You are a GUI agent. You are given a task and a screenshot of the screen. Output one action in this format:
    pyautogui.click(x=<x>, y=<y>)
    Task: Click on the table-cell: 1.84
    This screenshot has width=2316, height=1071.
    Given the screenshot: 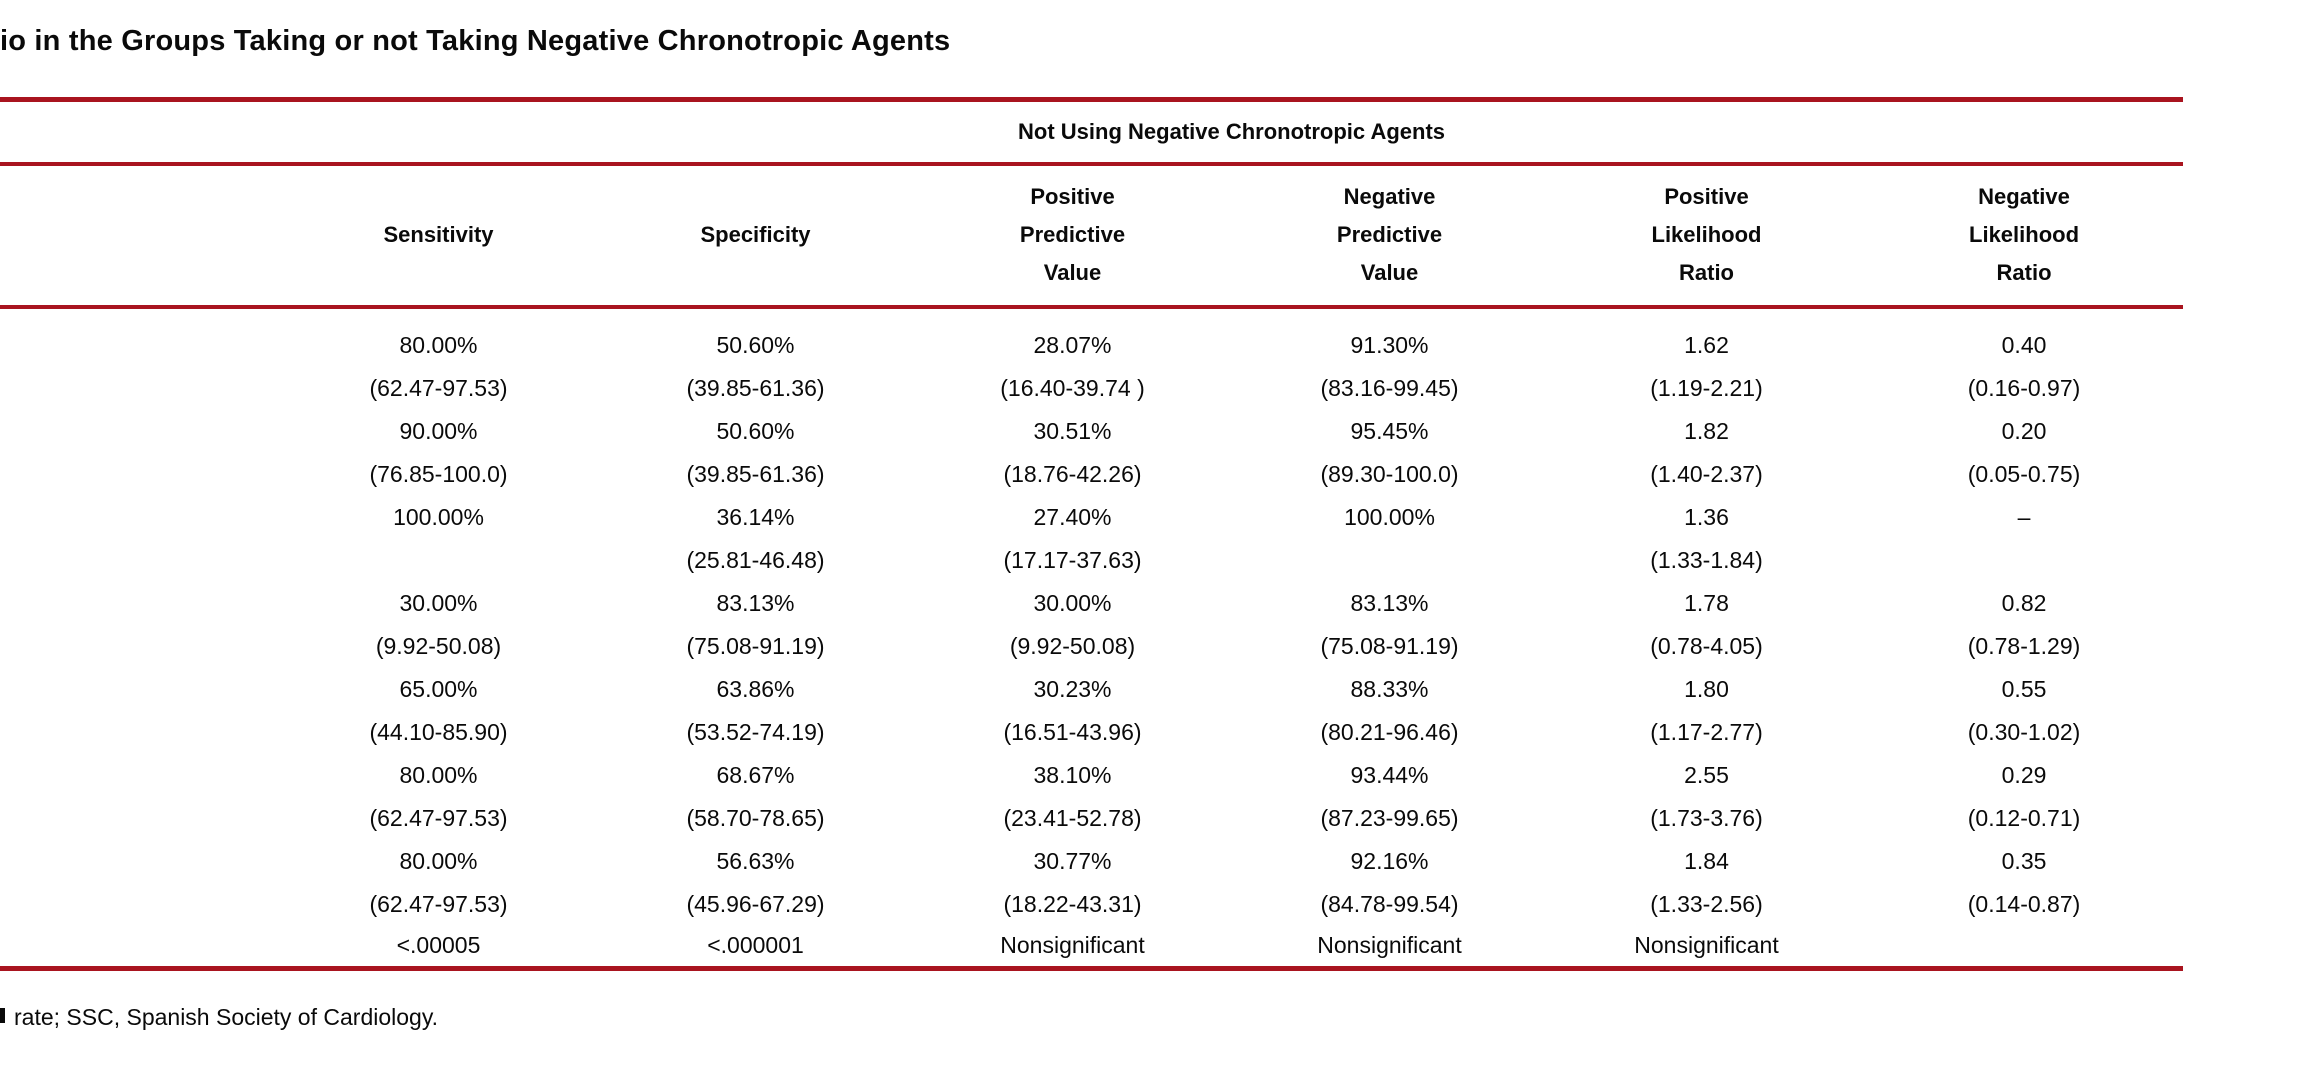 What is the action you would take?
    pyautogui.click(x=1706, y=860)
    